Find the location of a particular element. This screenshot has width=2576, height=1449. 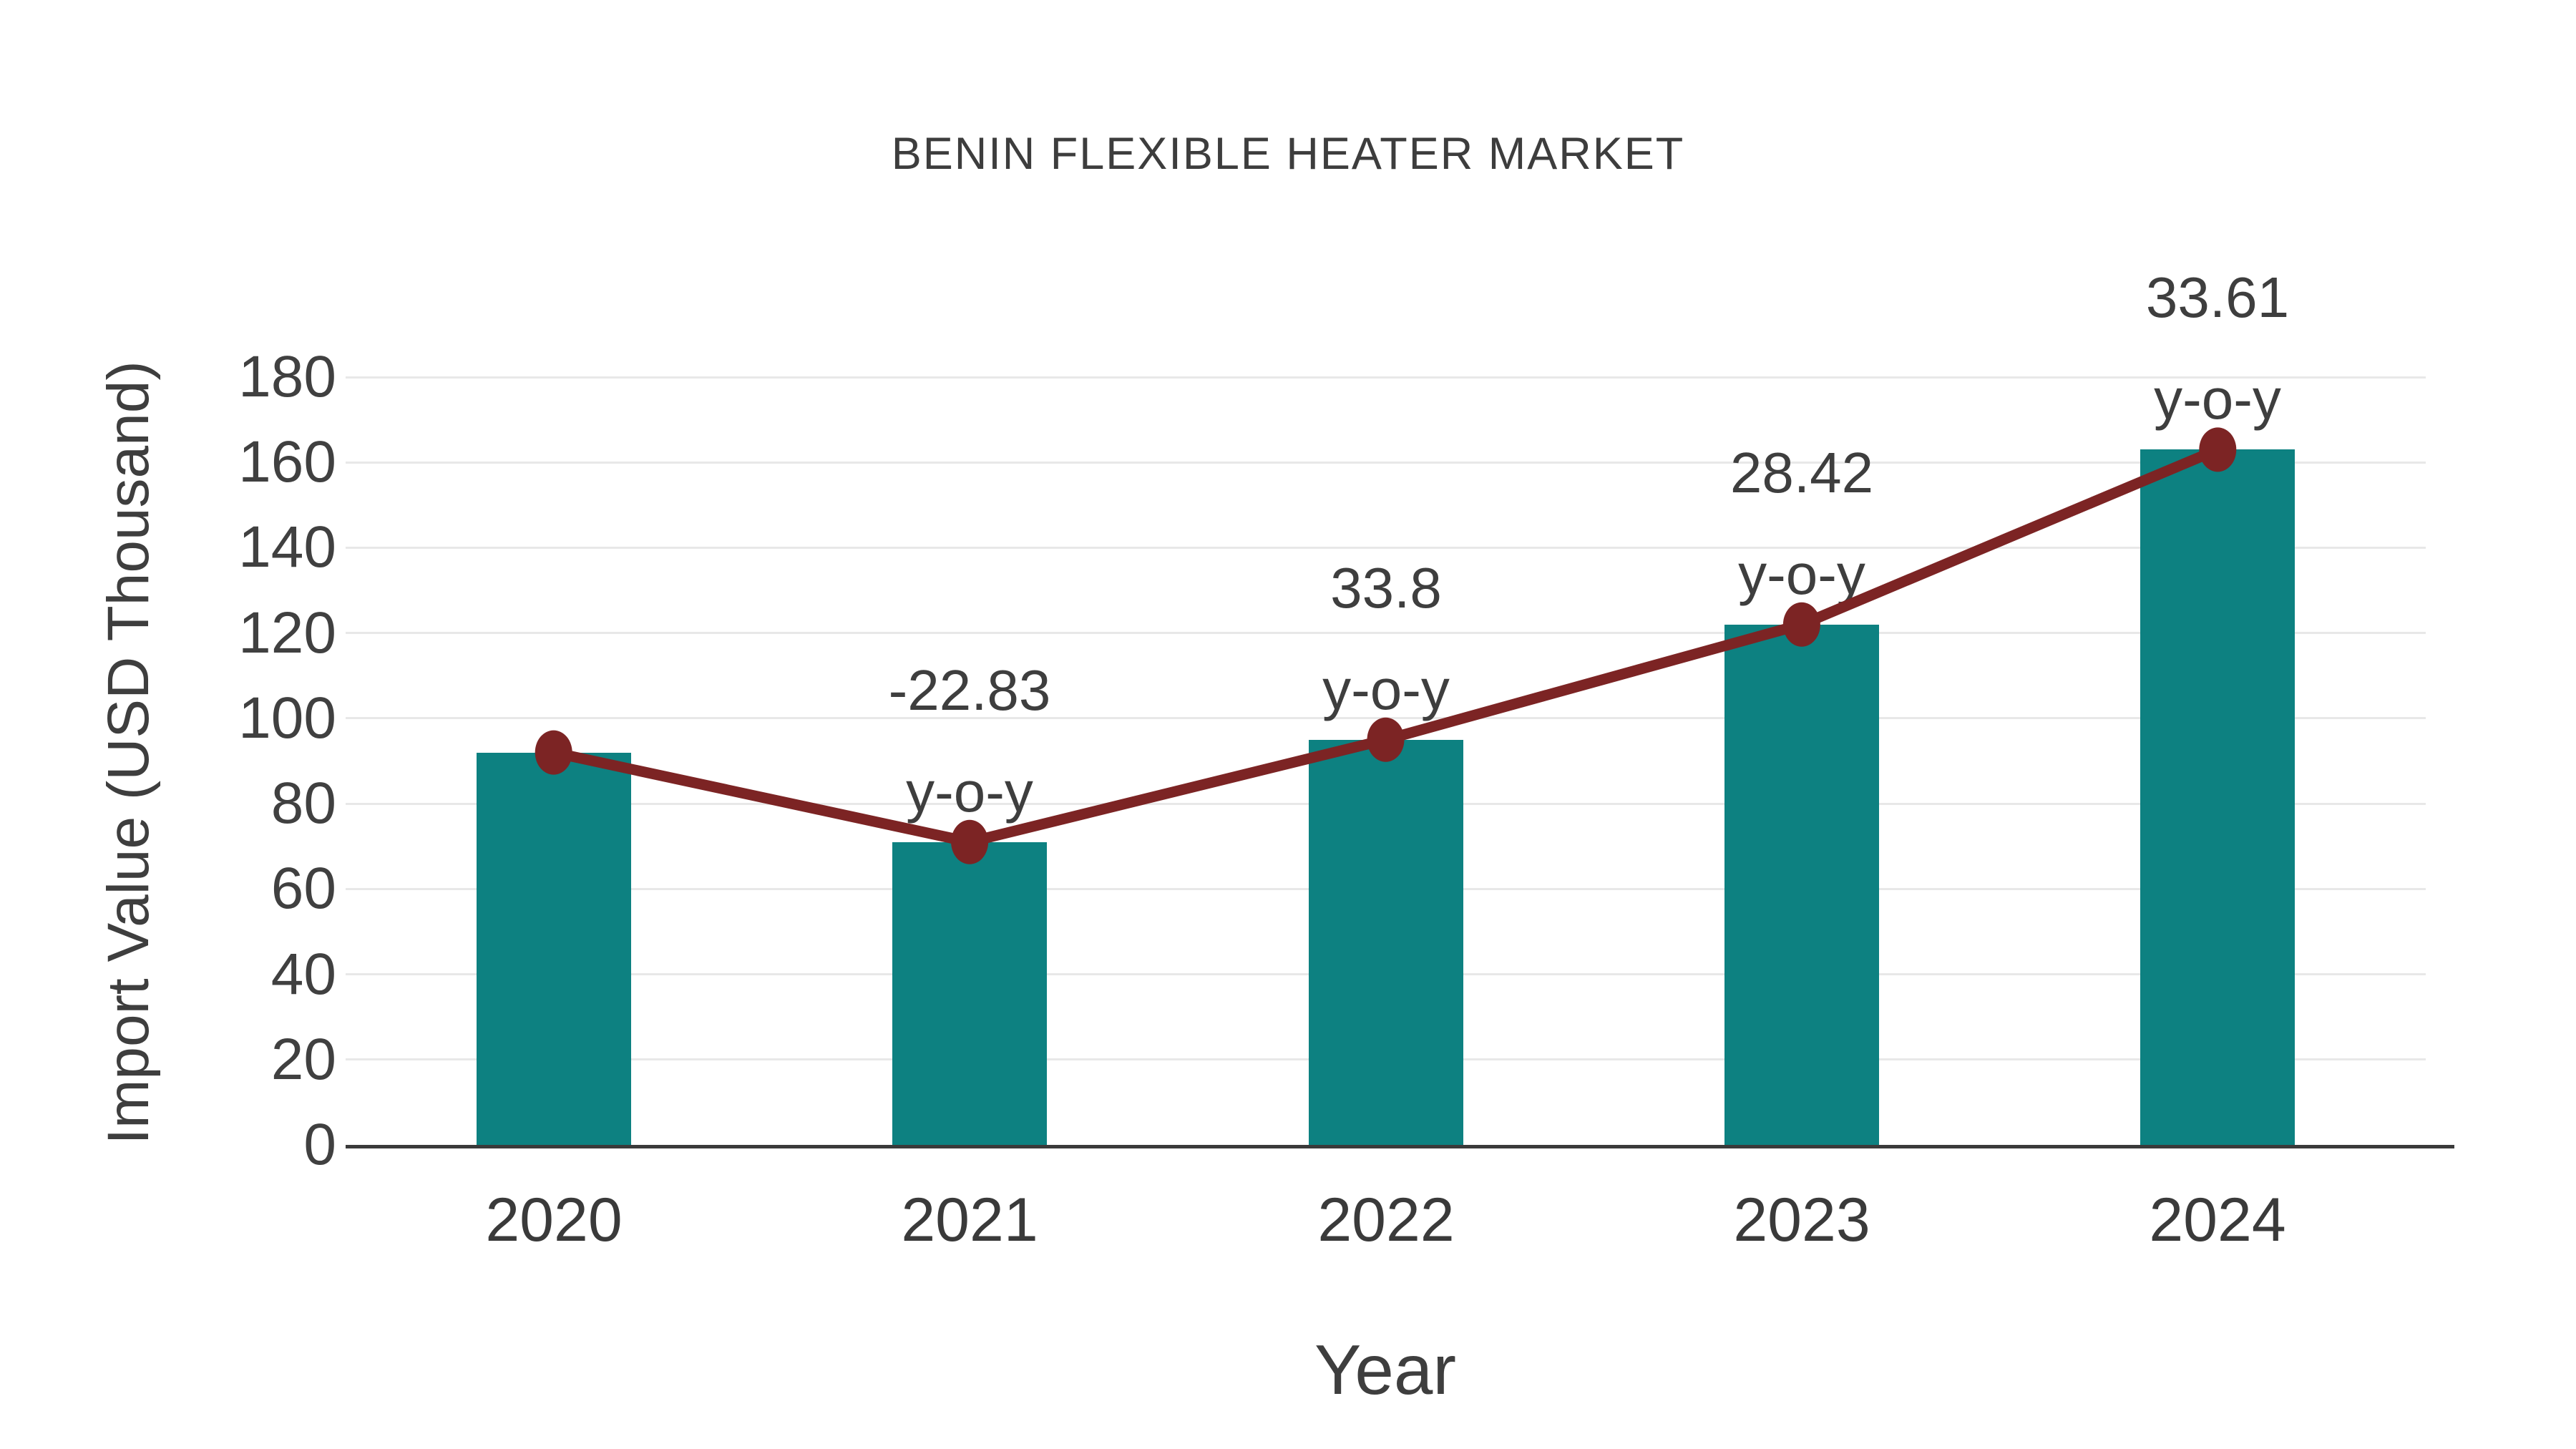

annotation-value-2022: 33.8 is located at coordinates (1386, 588).